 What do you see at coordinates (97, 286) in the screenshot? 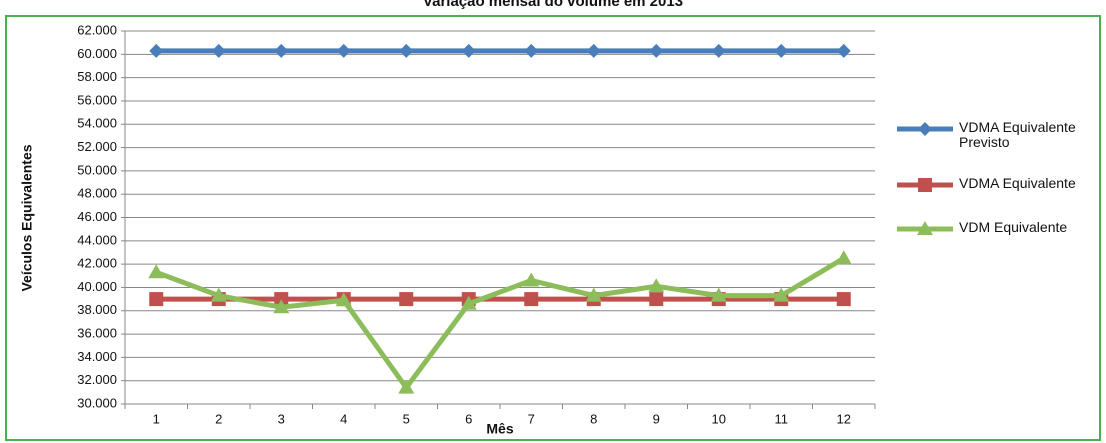
I see `y-tick-label: 40.000` at bounding box center [97, 286].